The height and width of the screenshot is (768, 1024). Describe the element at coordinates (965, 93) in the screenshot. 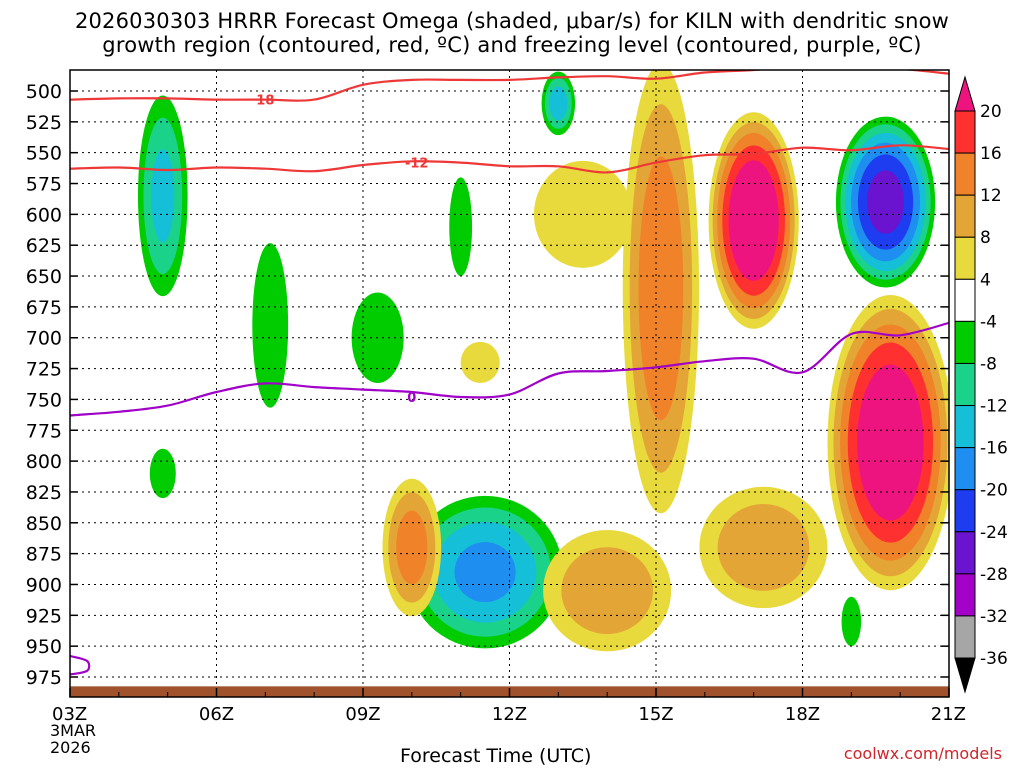

I see `colorbar-top-triangle` at that location.